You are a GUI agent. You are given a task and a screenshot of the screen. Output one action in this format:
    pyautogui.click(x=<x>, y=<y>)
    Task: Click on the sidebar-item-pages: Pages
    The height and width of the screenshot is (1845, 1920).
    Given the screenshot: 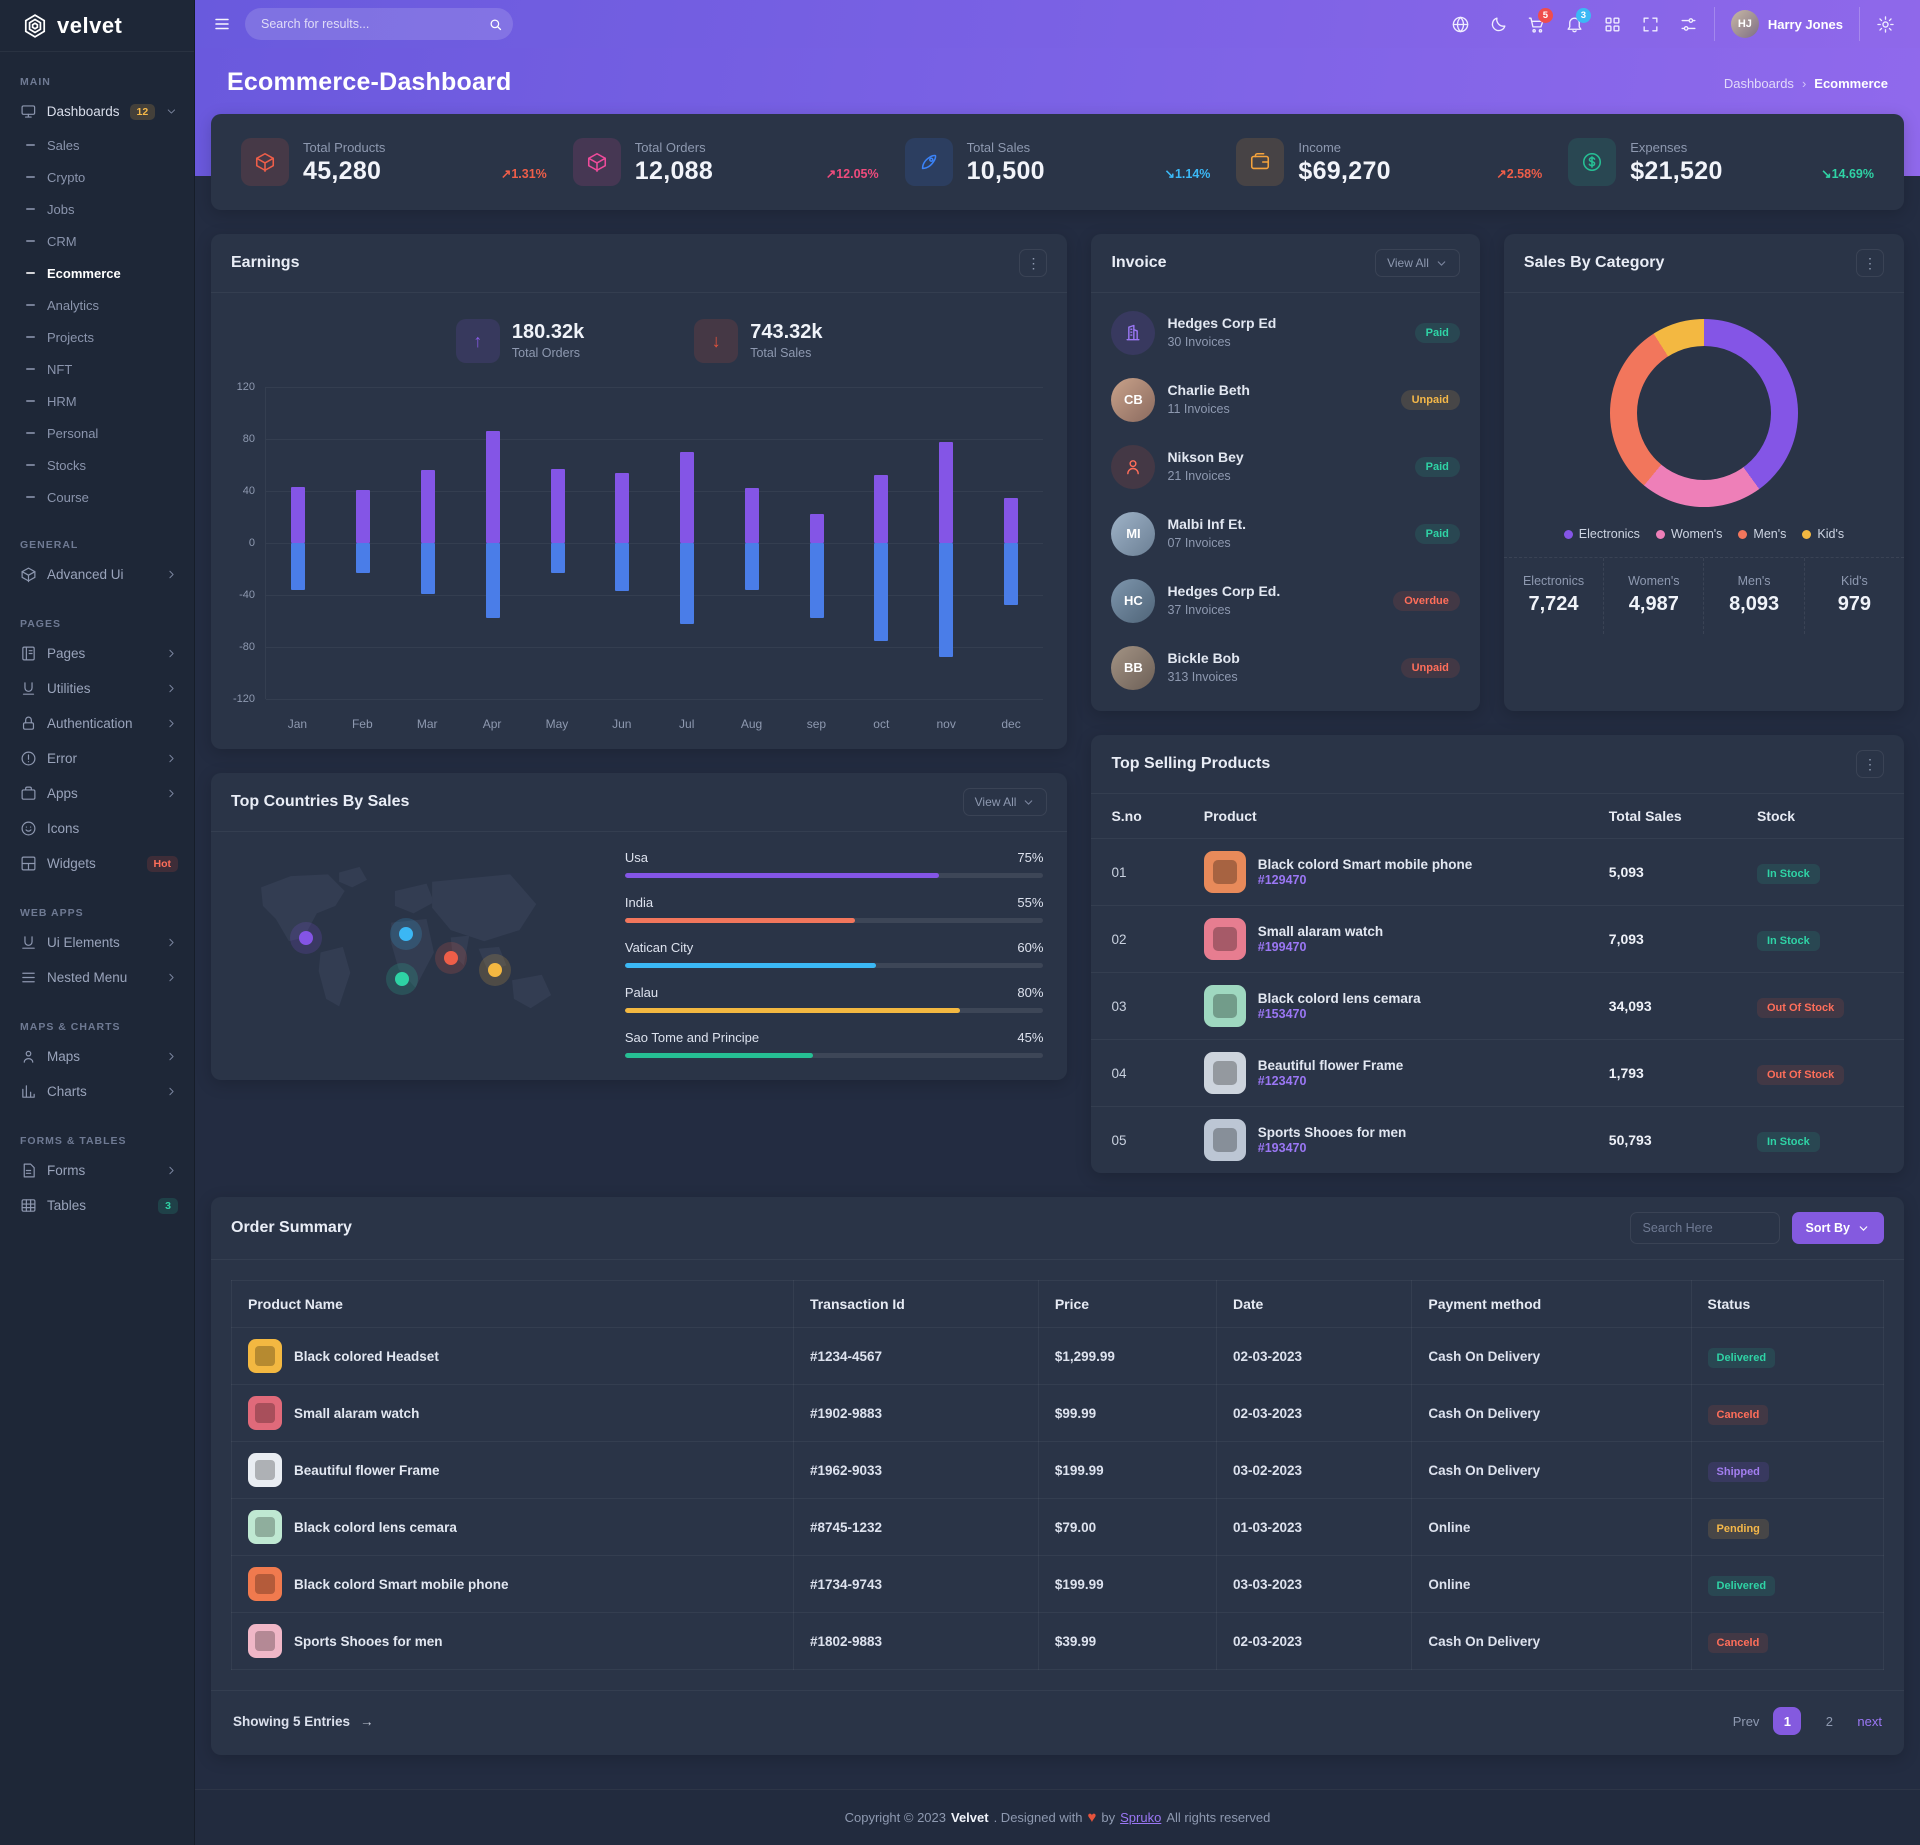 What is the action you would take?
    pyautogui.click(x=97, y=653)
    